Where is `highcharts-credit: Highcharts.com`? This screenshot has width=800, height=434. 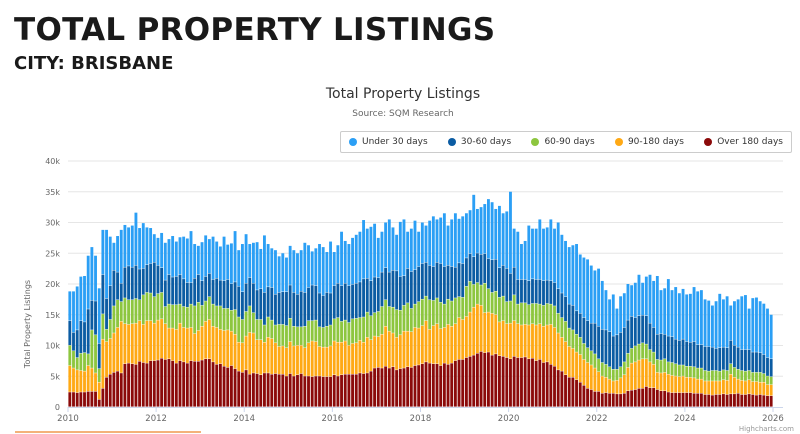
highcharts-credit: Highcharts.com is located at coordinates (766, 429).